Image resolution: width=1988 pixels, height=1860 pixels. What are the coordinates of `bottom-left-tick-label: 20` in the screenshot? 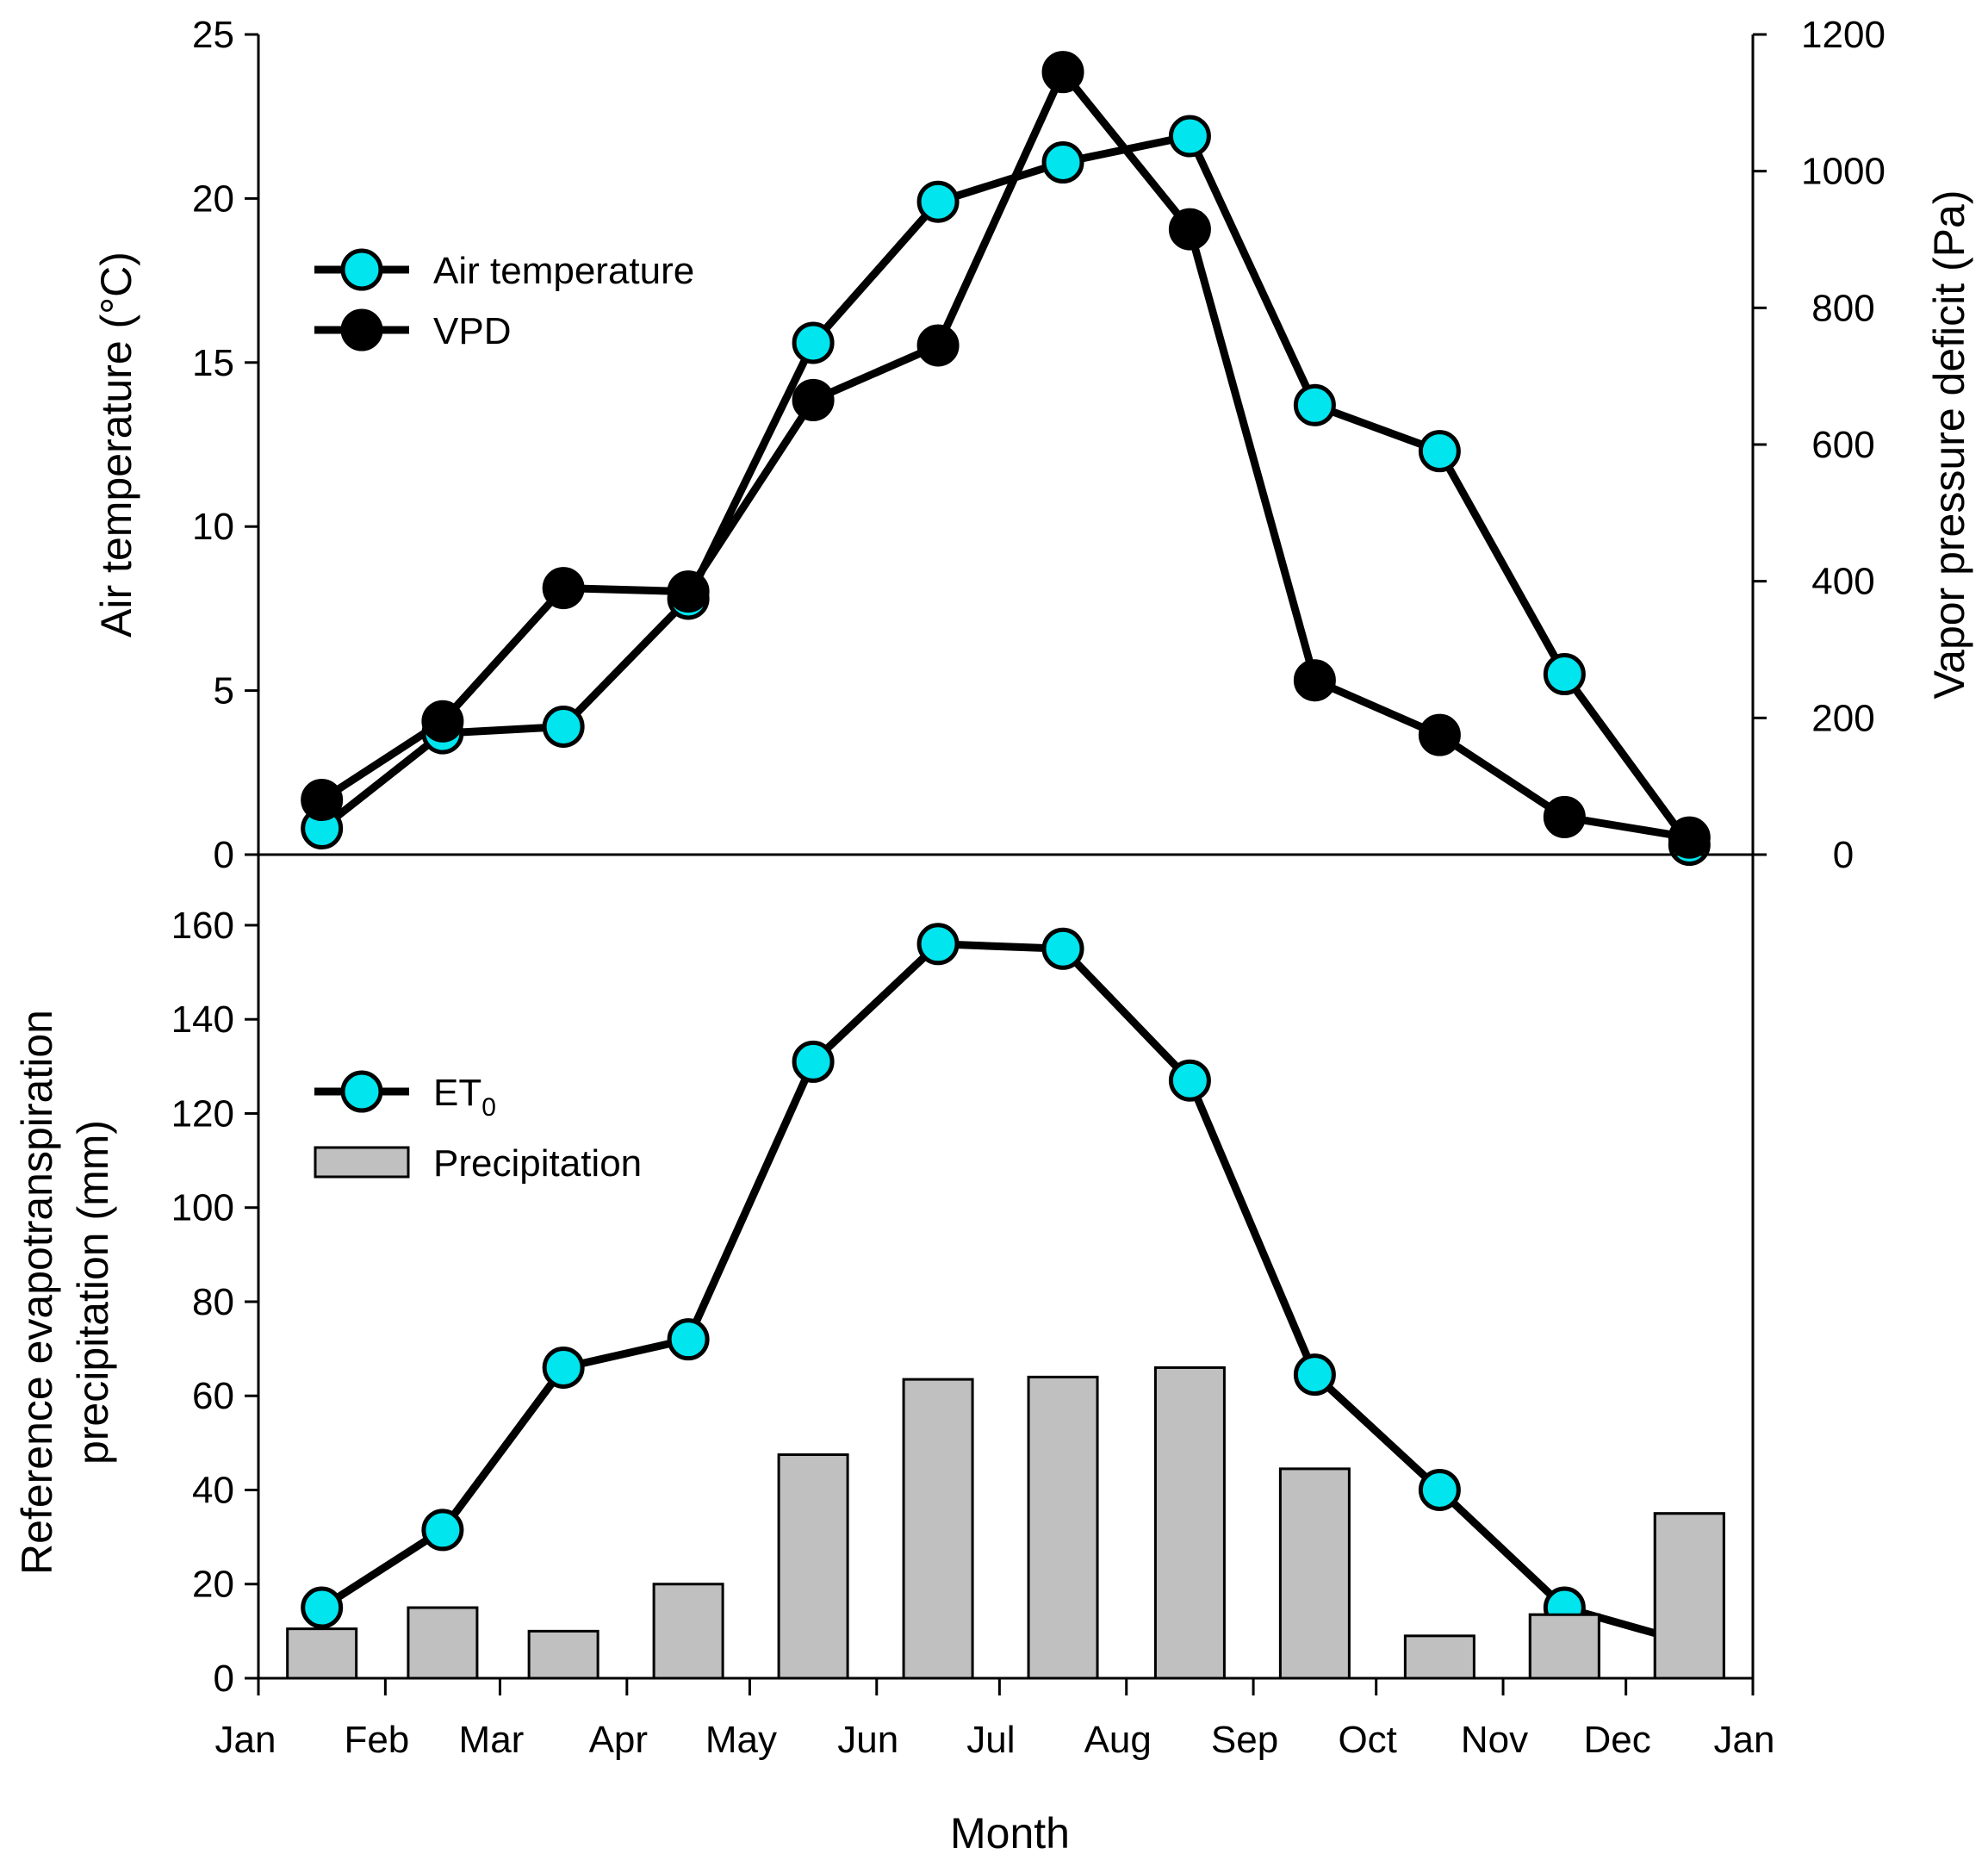 It's located at (213, 1585).